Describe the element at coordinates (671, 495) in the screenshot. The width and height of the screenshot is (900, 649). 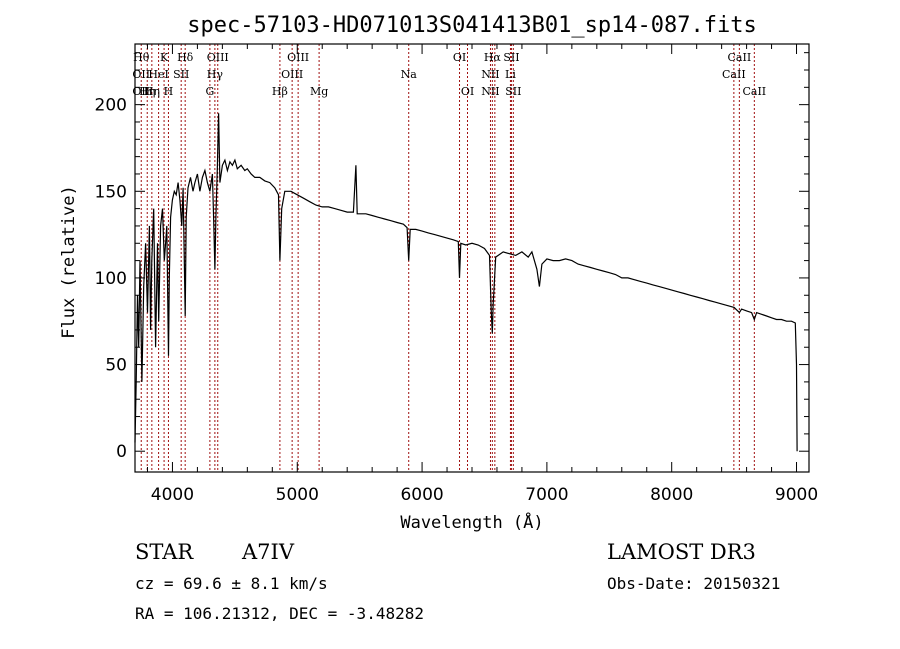
I see `x-tick-label: 8000` at that location.